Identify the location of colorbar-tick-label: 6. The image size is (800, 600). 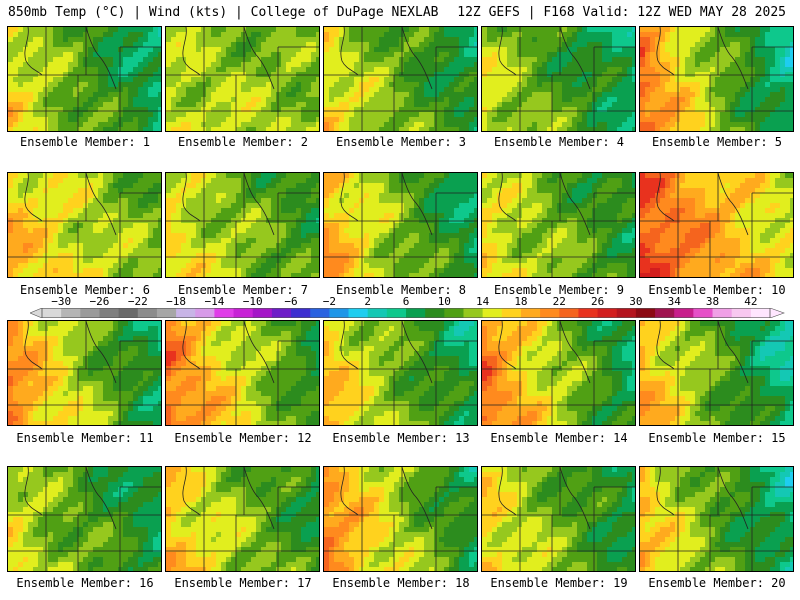
(406, 301).